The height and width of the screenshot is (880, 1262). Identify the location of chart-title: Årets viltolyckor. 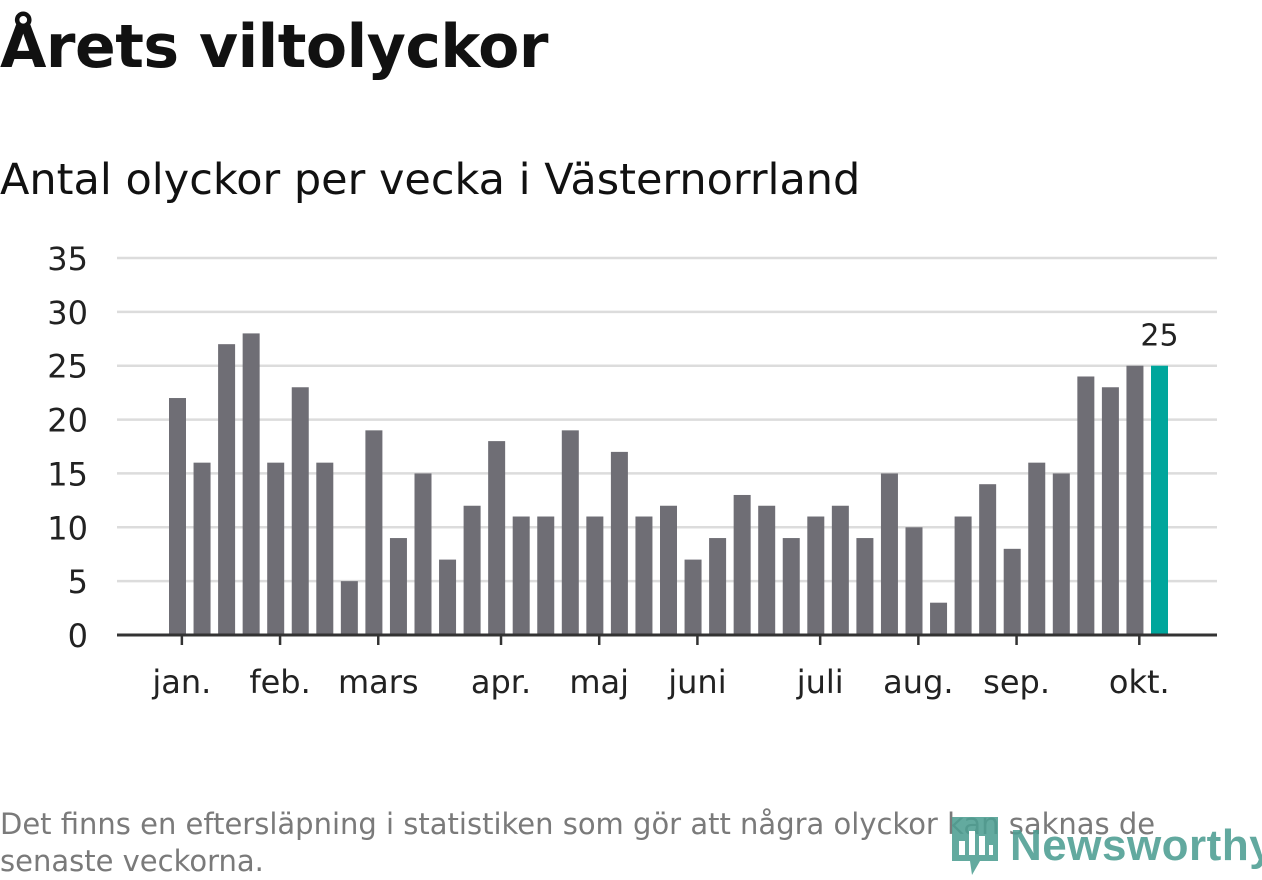
(274, 47).